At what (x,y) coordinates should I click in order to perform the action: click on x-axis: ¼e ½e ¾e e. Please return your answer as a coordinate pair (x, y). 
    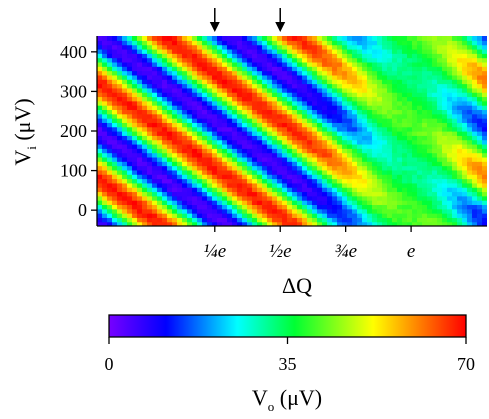
    Looking at the image, I should click on (309, 244).